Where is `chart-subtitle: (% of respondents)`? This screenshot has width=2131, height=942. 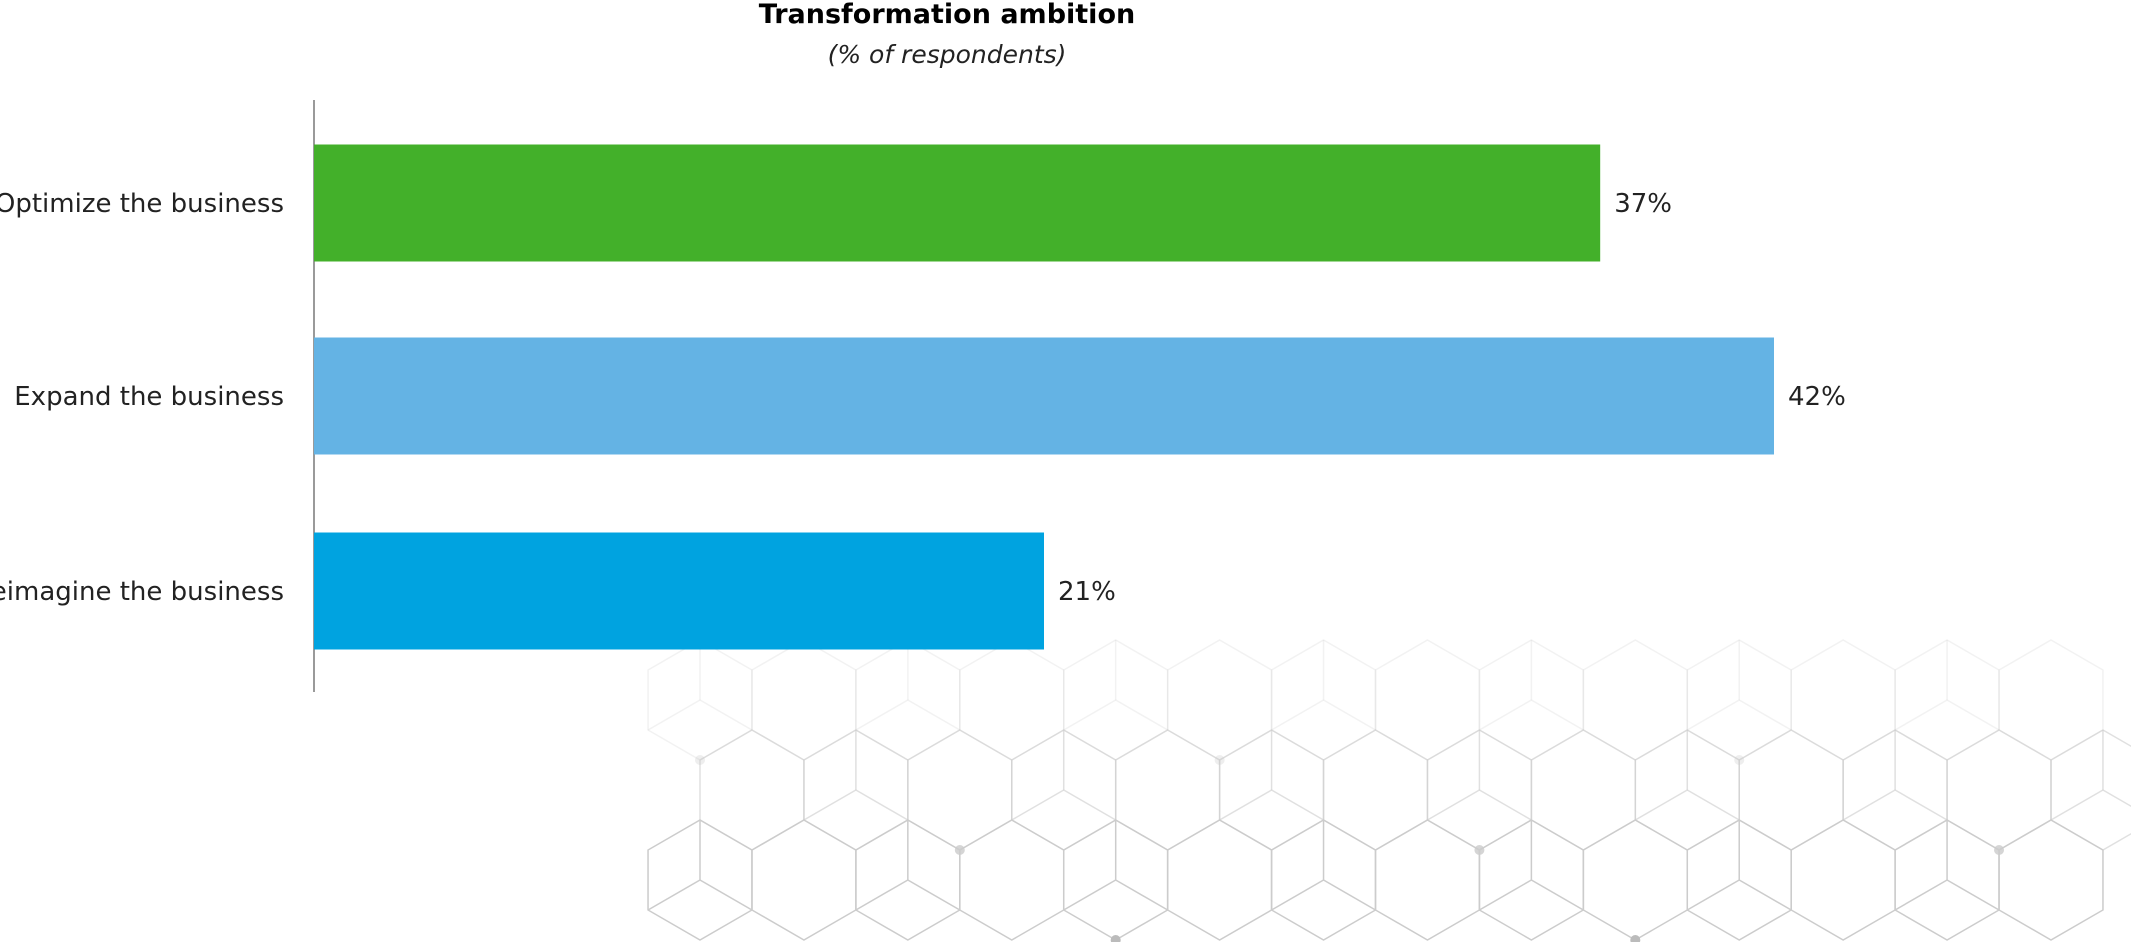
chart-subtitle: (% of respondents) is located at coordinates (947, 54).